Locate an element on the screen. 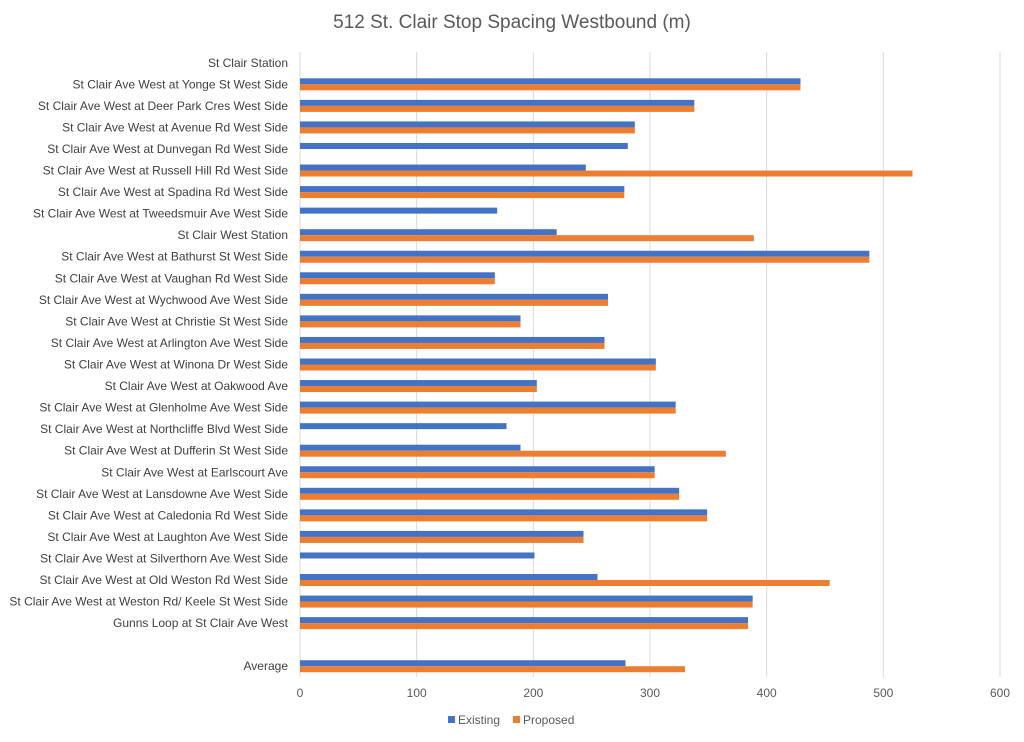 Image resolution: width=1024 pixels, height=742 pixels. legend-swatch-existing is located at coordinates (451, 719).